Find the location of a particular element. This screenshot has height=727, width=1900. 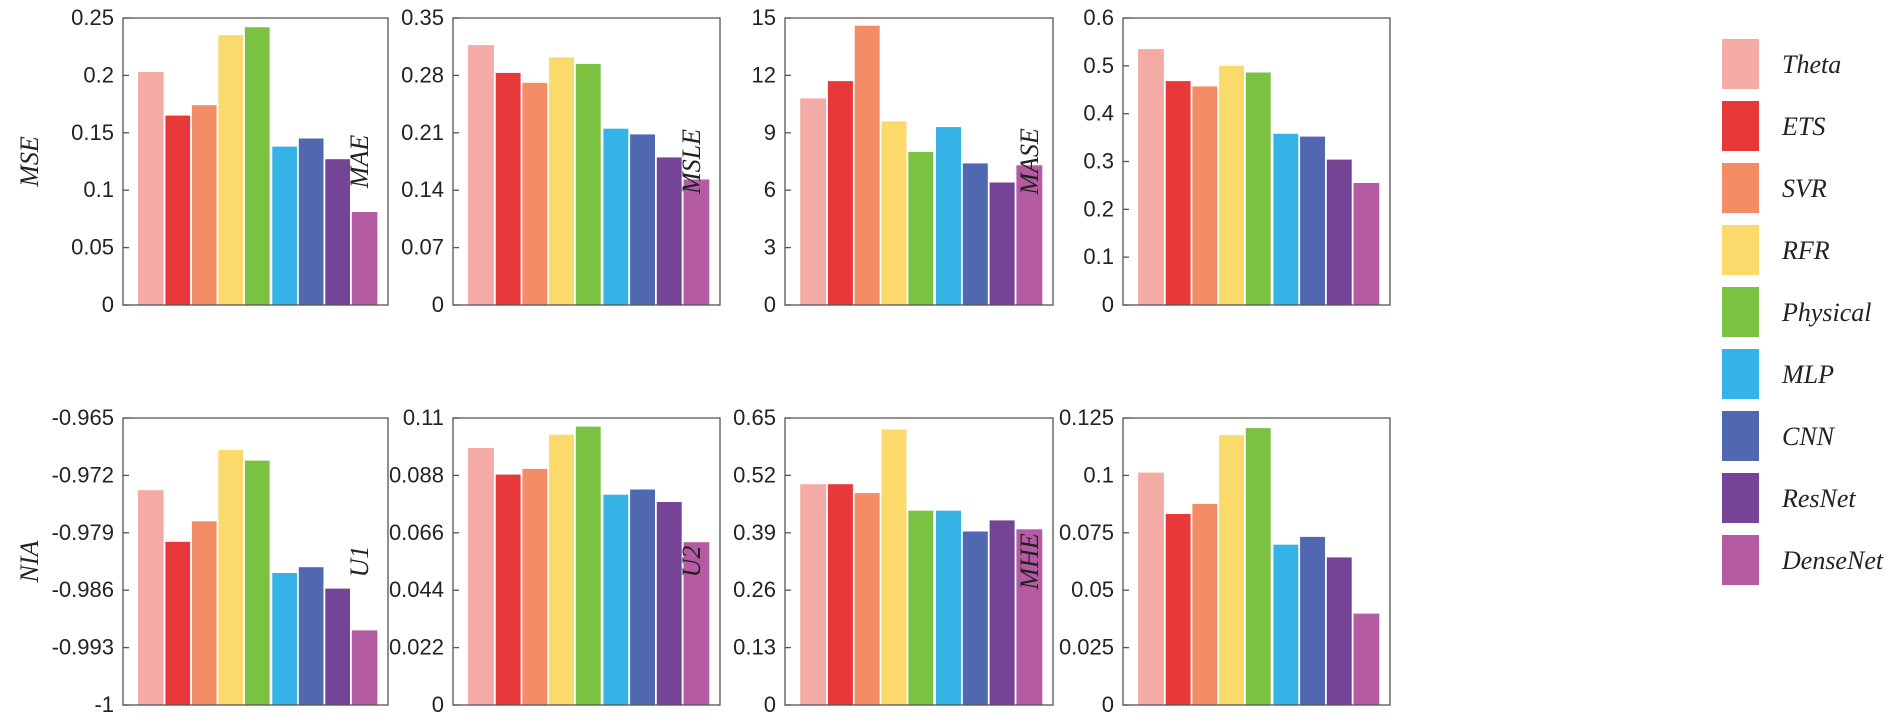

bar-mase-cnn is located at coordinates (1312, 220).